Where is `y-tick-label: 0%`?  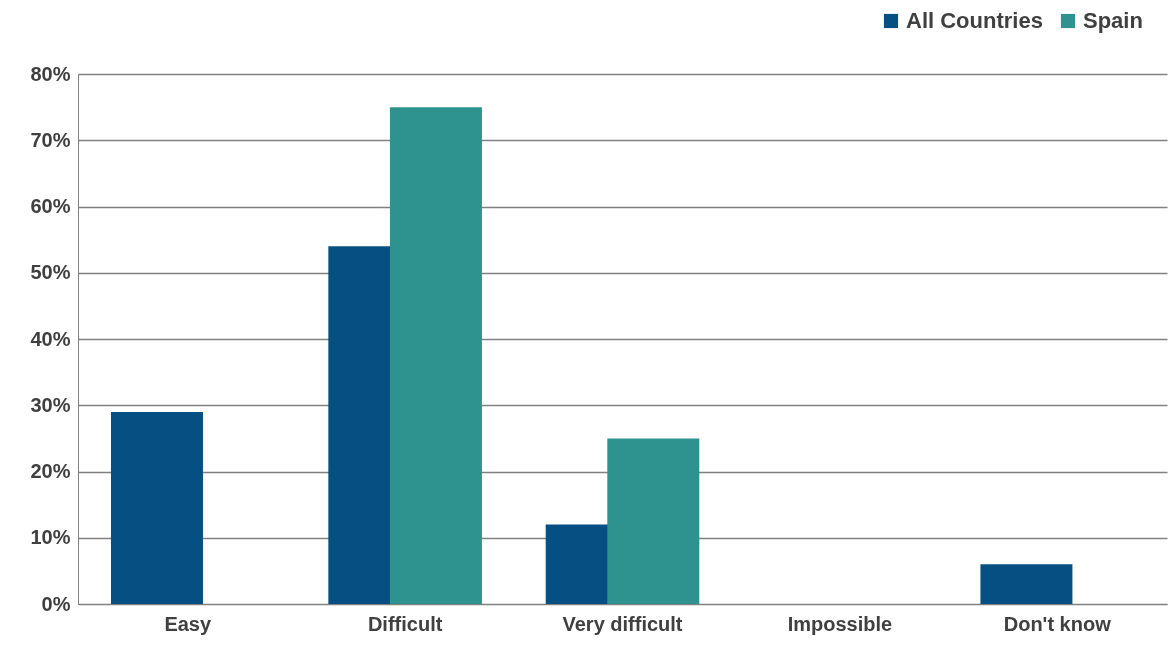 y-tick-label: 0% is located at coordinates (56, 603).